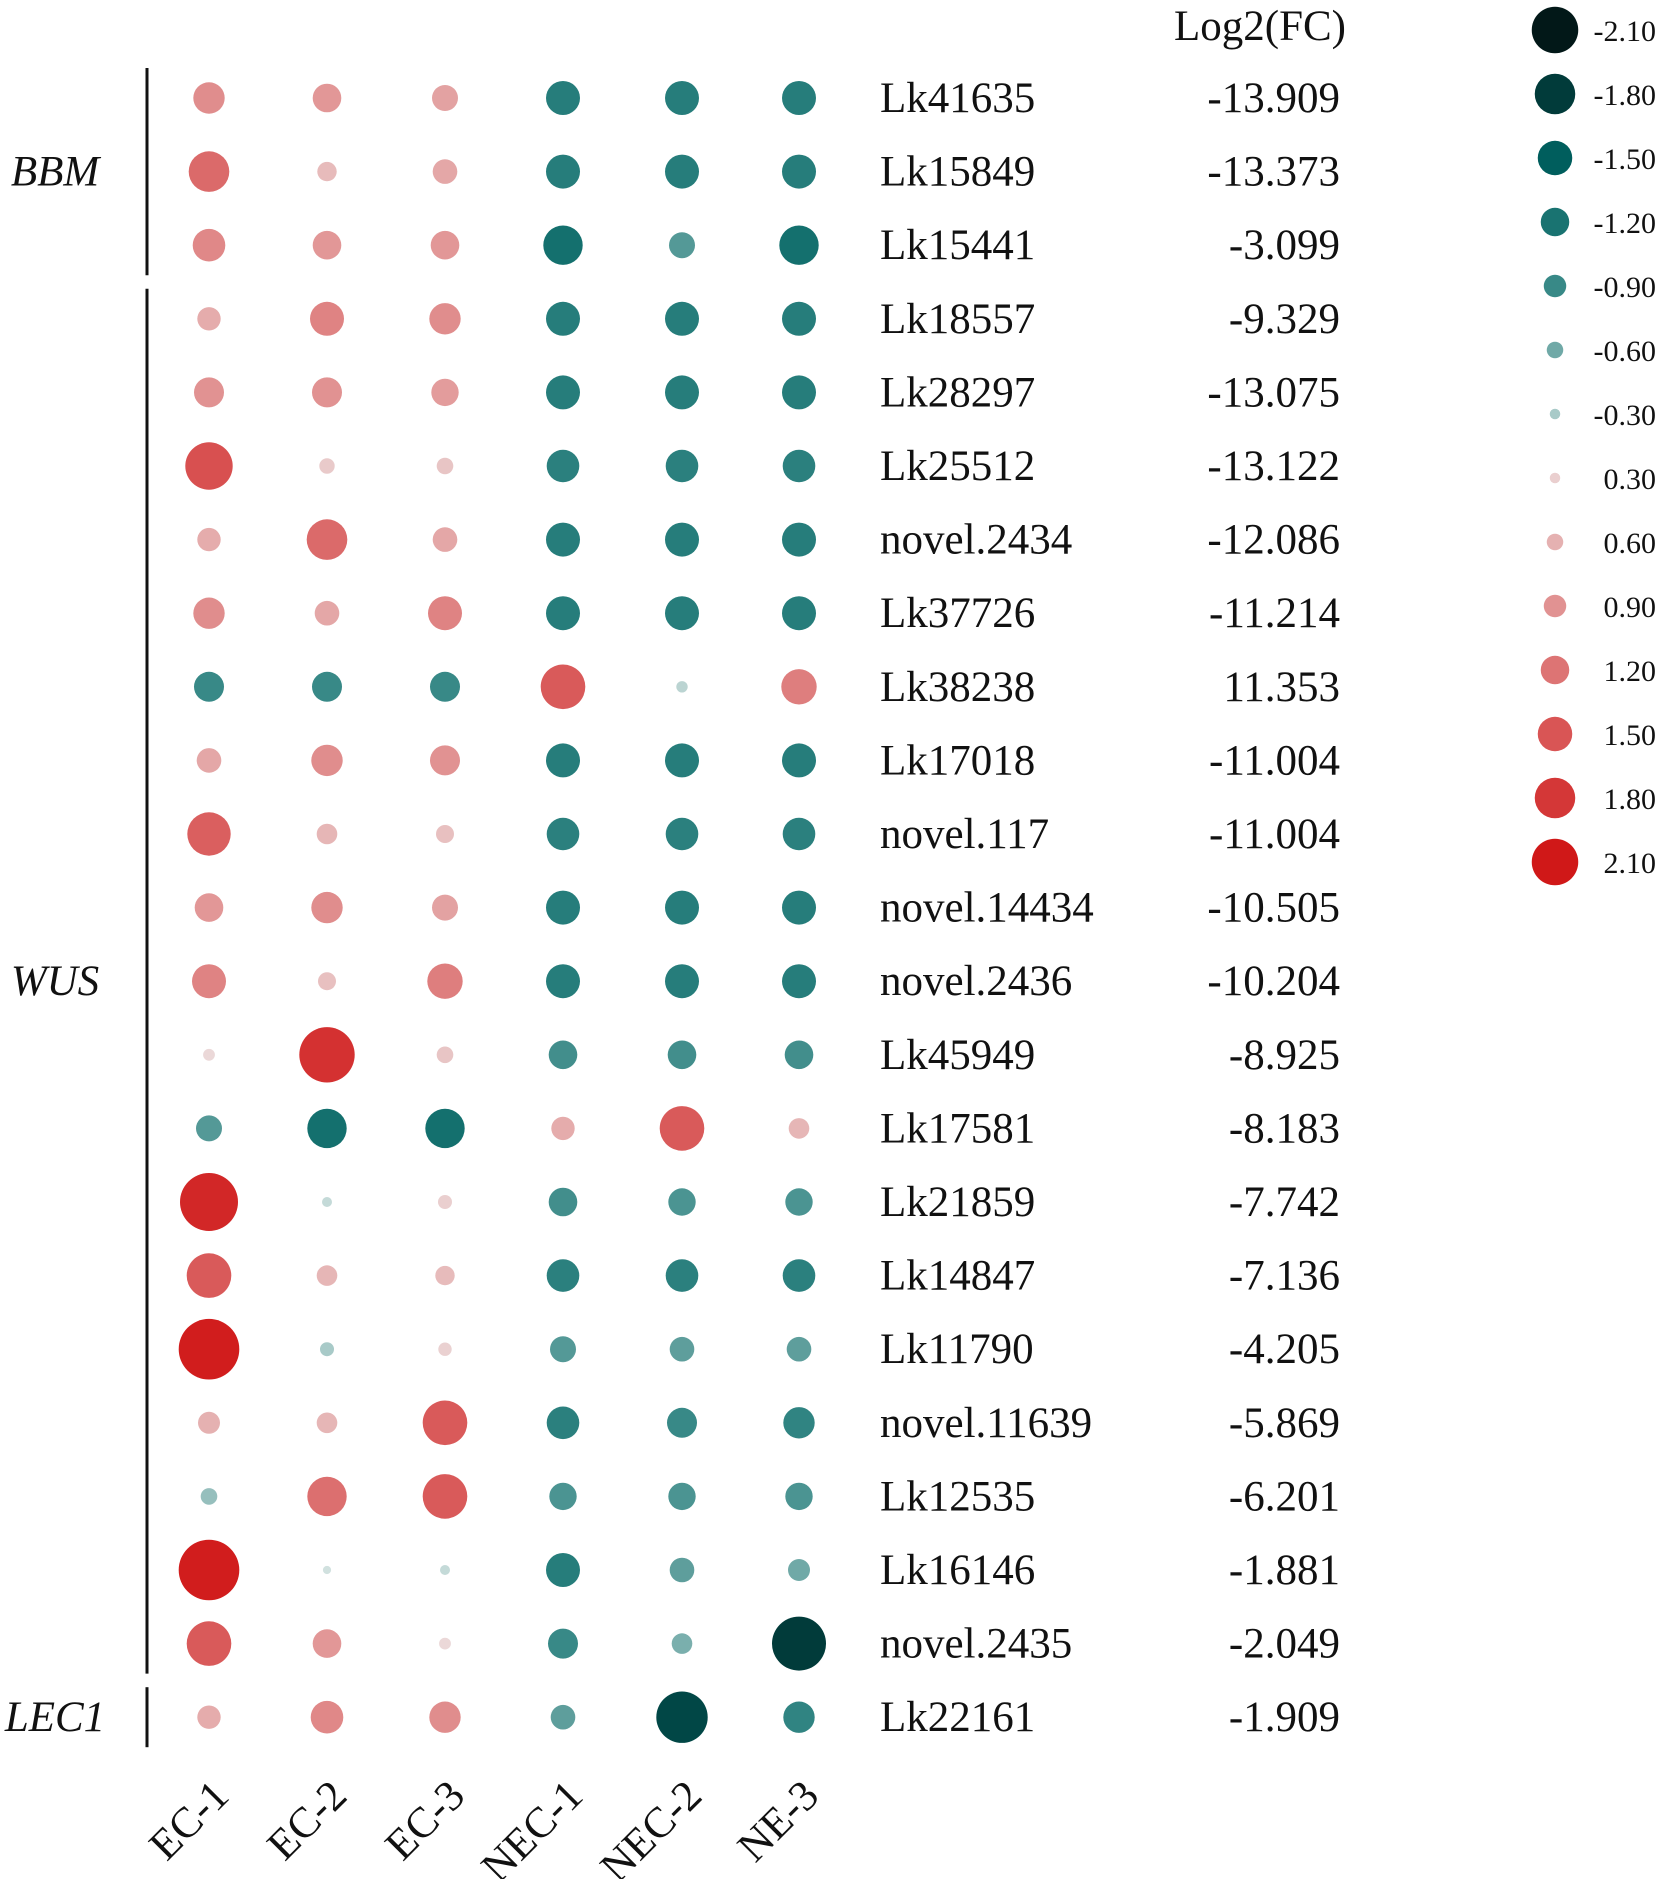 This screenshot has width=1658, height=1879. Describe the element at coordinates (1273, 172) in the screenshot. I see `fc-value: -13.373` at that location.